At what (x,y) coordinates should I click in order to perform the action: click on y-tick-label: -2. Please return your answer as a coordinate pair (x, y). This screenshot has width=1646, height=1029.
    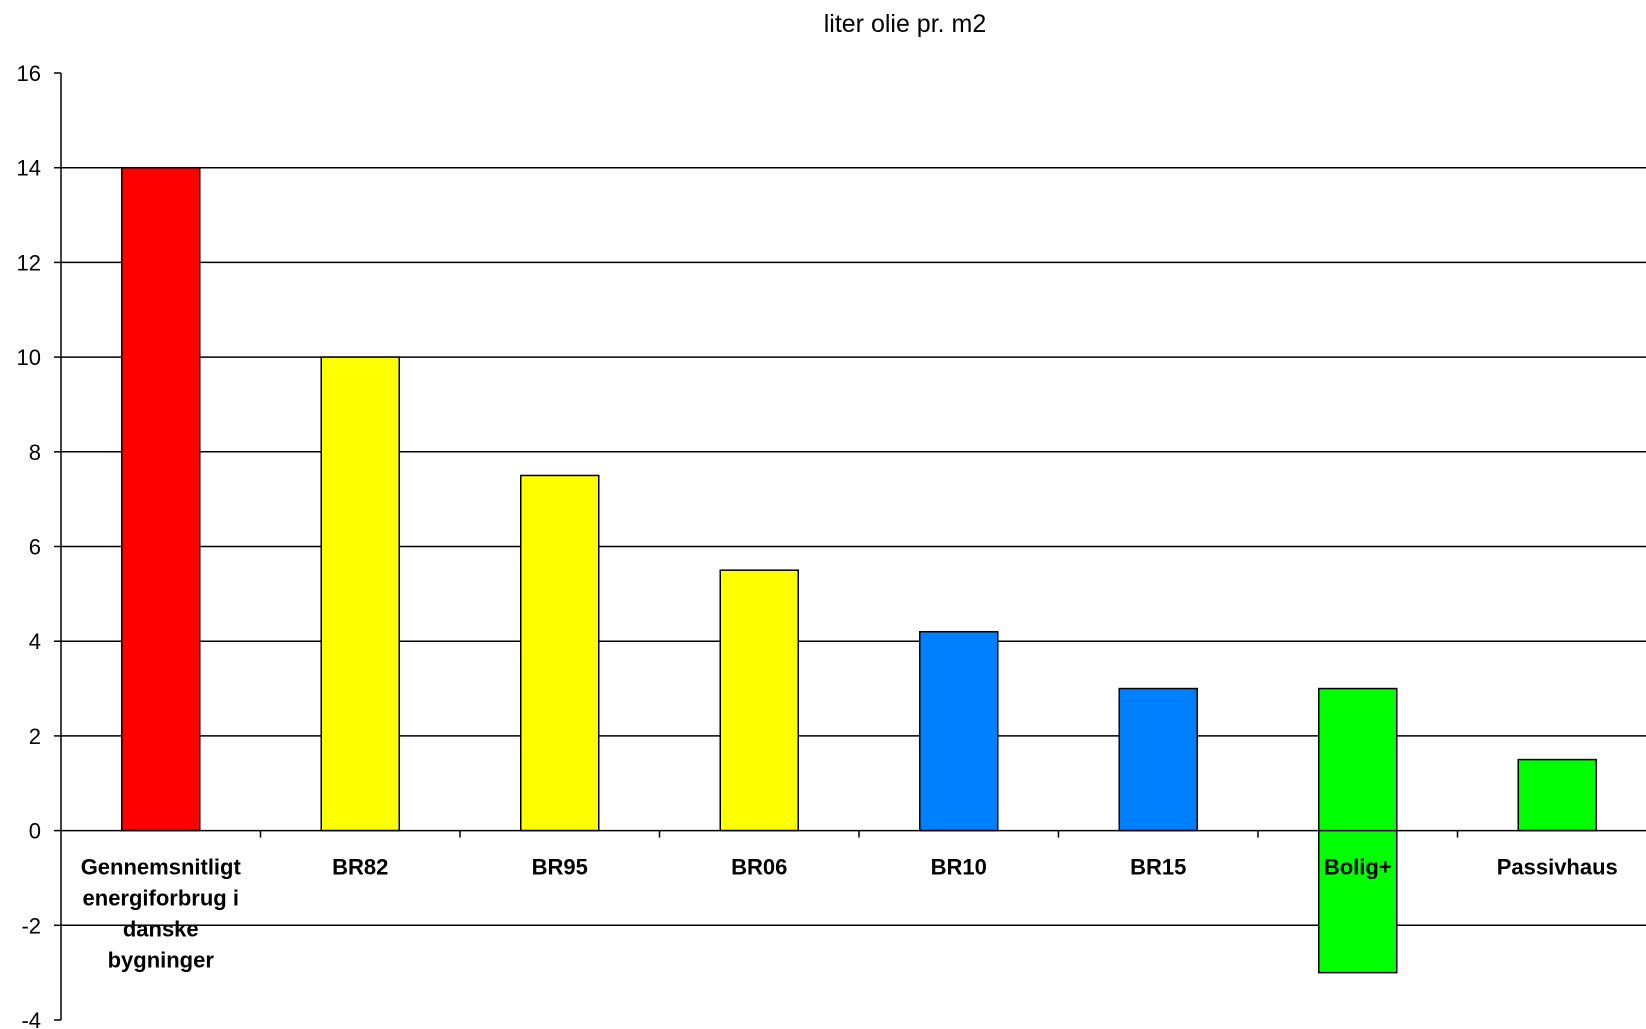
    Looking at the image, I should click on (31, 925).